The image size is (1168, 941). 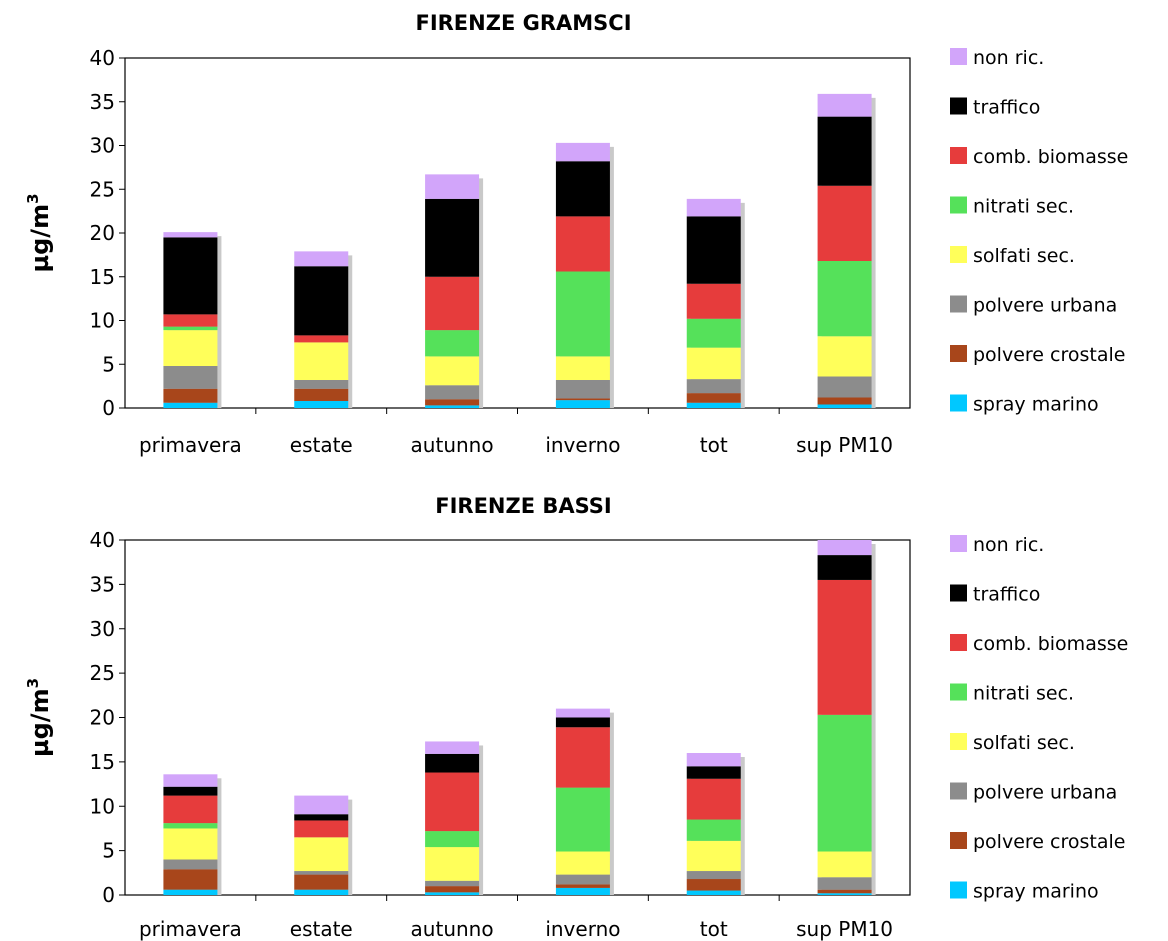 What do you see at coordinates (1050, 644) in the screenshot?
I see `legend-label: comb. biomasse` at bounding box center [1050, 644].